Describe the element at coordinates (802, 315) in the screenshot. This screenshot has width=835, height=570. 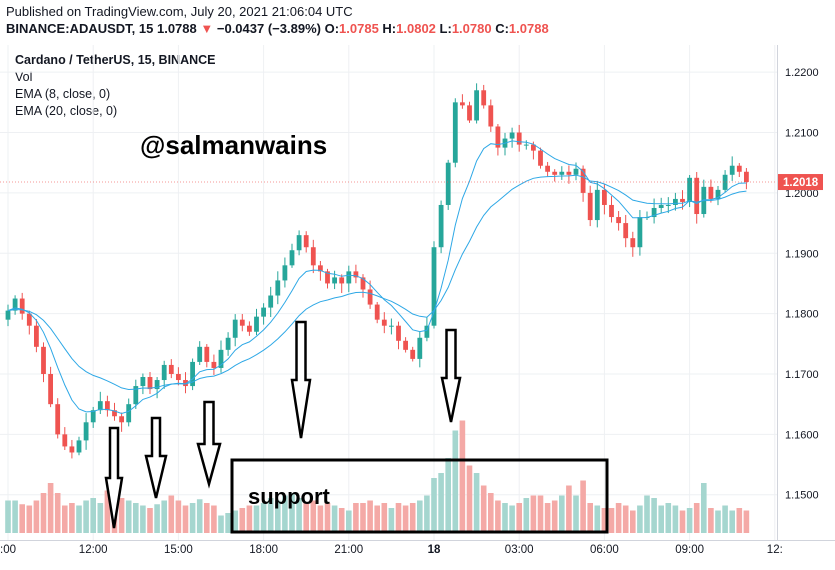
I see `price-tick-label: 1.1800` at that location.